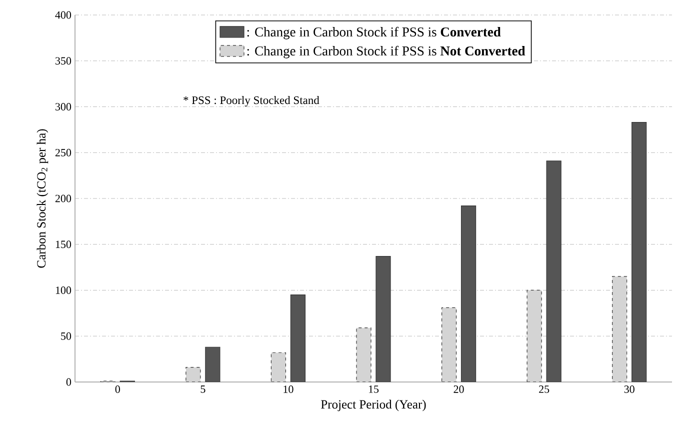 The width and height of the screenshot is (681, 438). I want to click on x-tick-label: 30, so click(629, 389).